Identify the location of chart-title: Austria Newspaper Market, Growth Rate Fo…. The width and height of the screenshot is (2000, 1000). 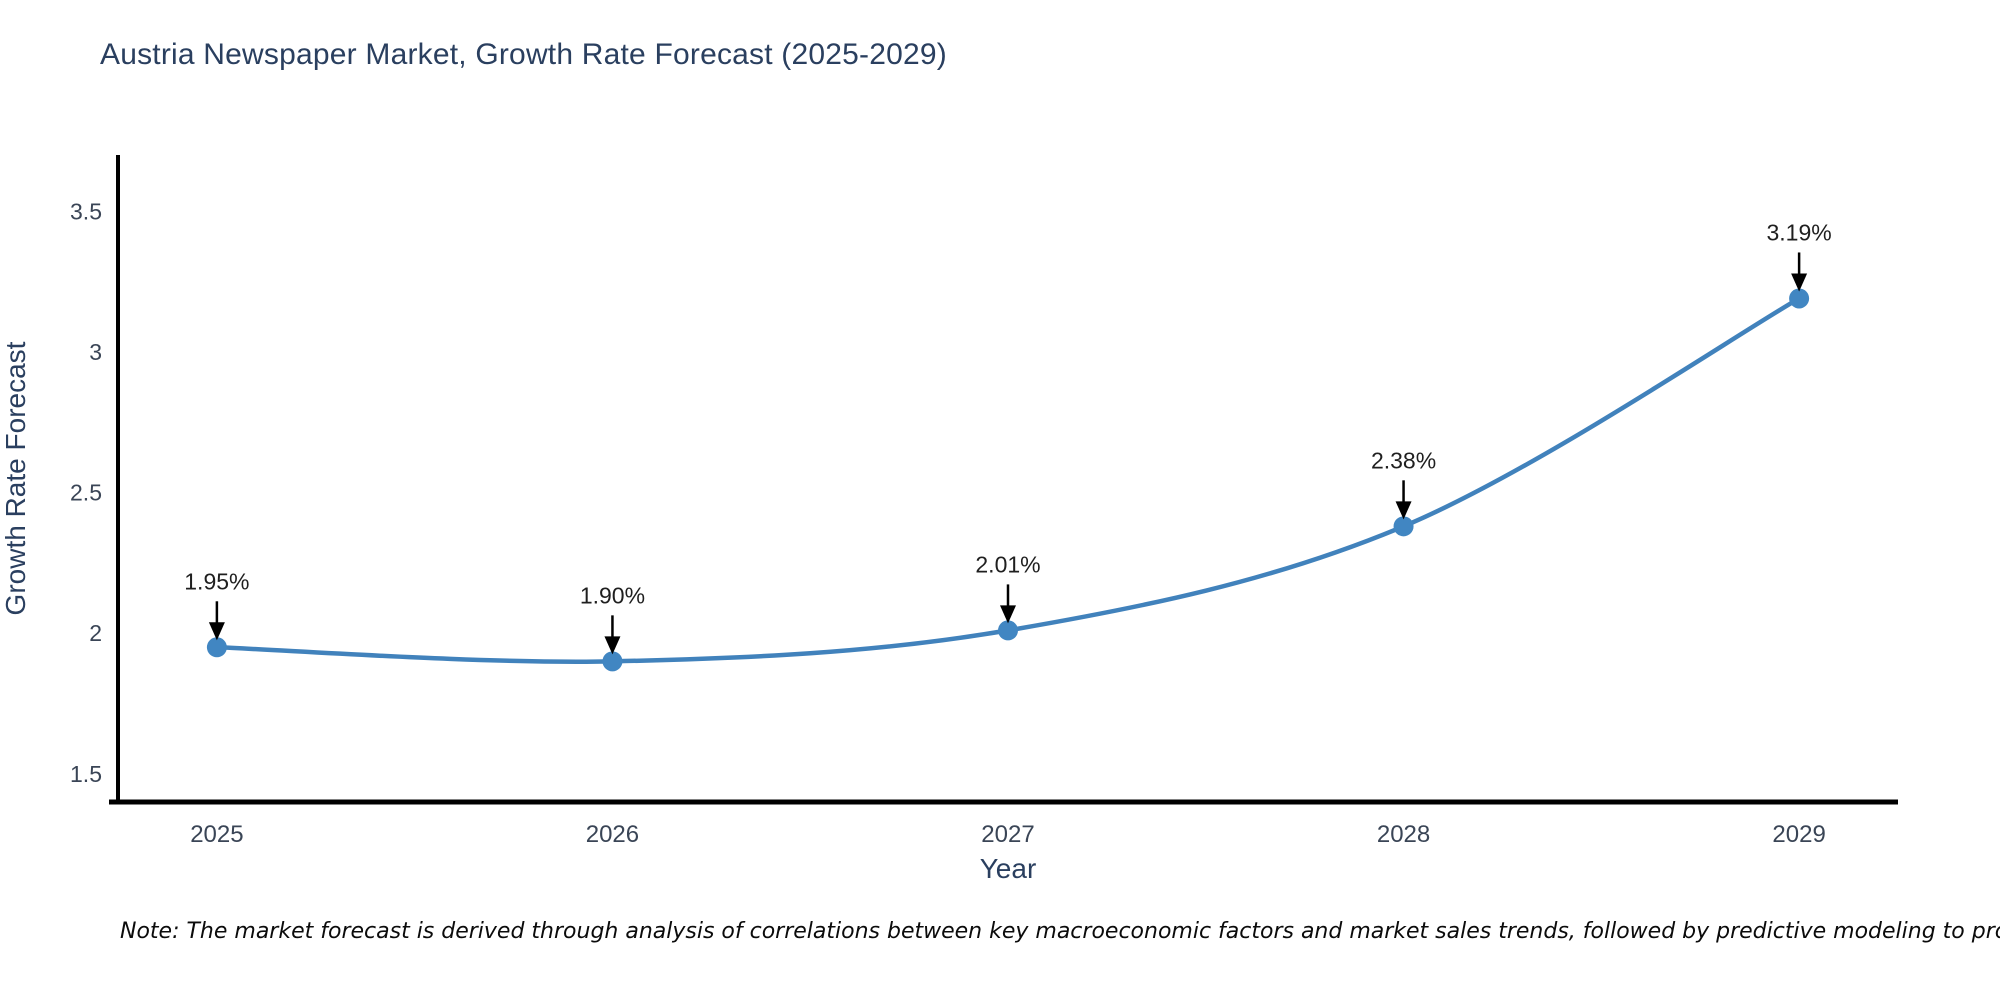
(523, 54).